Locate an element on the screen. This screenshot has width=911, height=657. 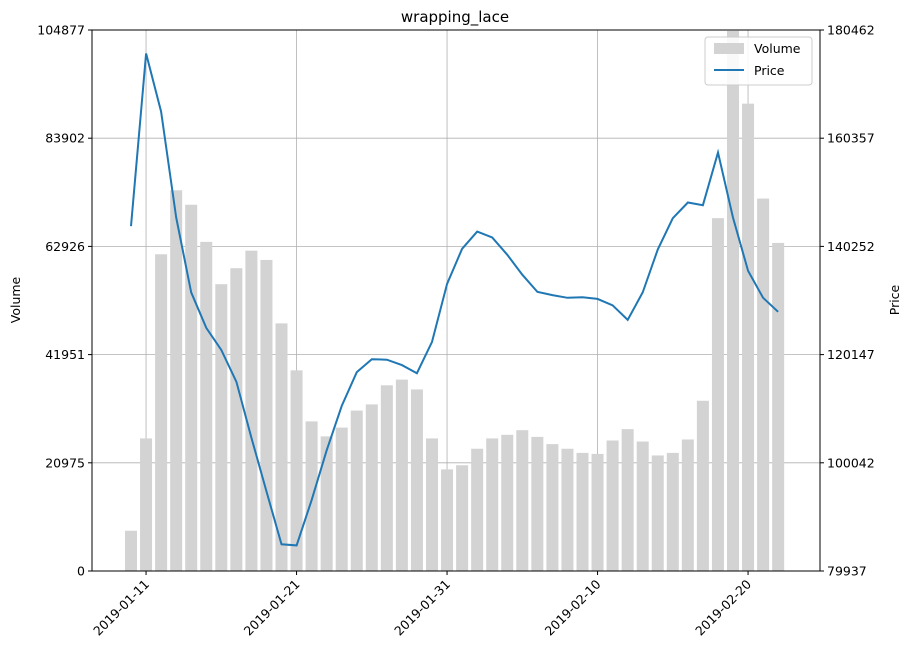
y-right-tick-label: 79937 is located at coordinates (847, 571).